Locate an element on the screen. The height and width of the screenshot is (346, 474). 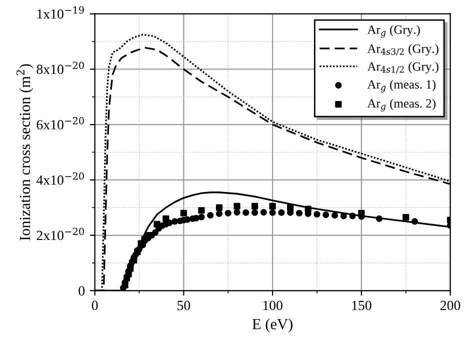
x-tick-label: 200 is located at coordinates (450, 305).